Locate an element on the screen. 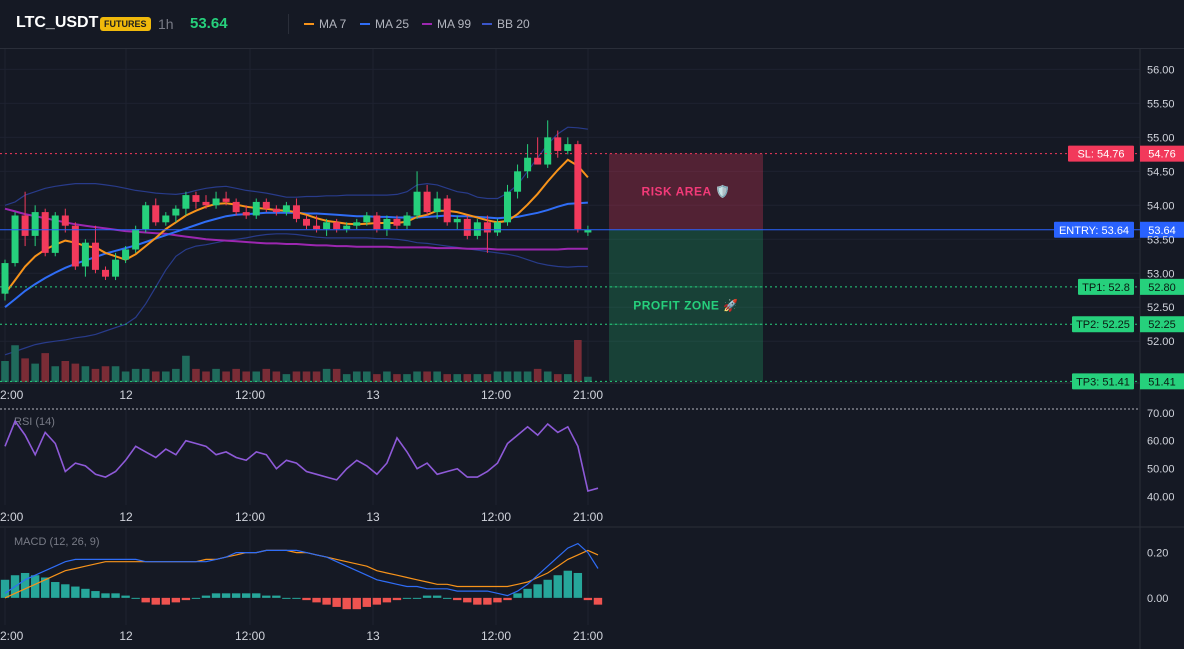 This screenshot has width=1184, height=649. price-tick-label: 52.50 is located at coordinates (1161, 308).